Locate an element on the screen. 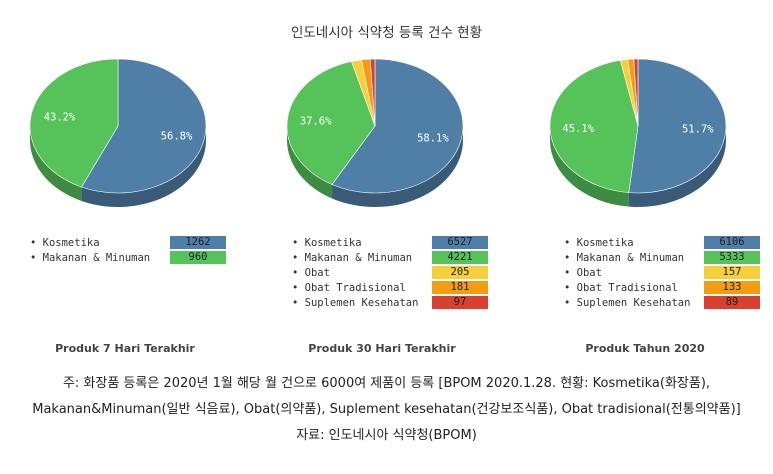 The image size is (773, 474). chart-caption: Produk 30 Hari Terakhir is located at coordinates (382, 348).